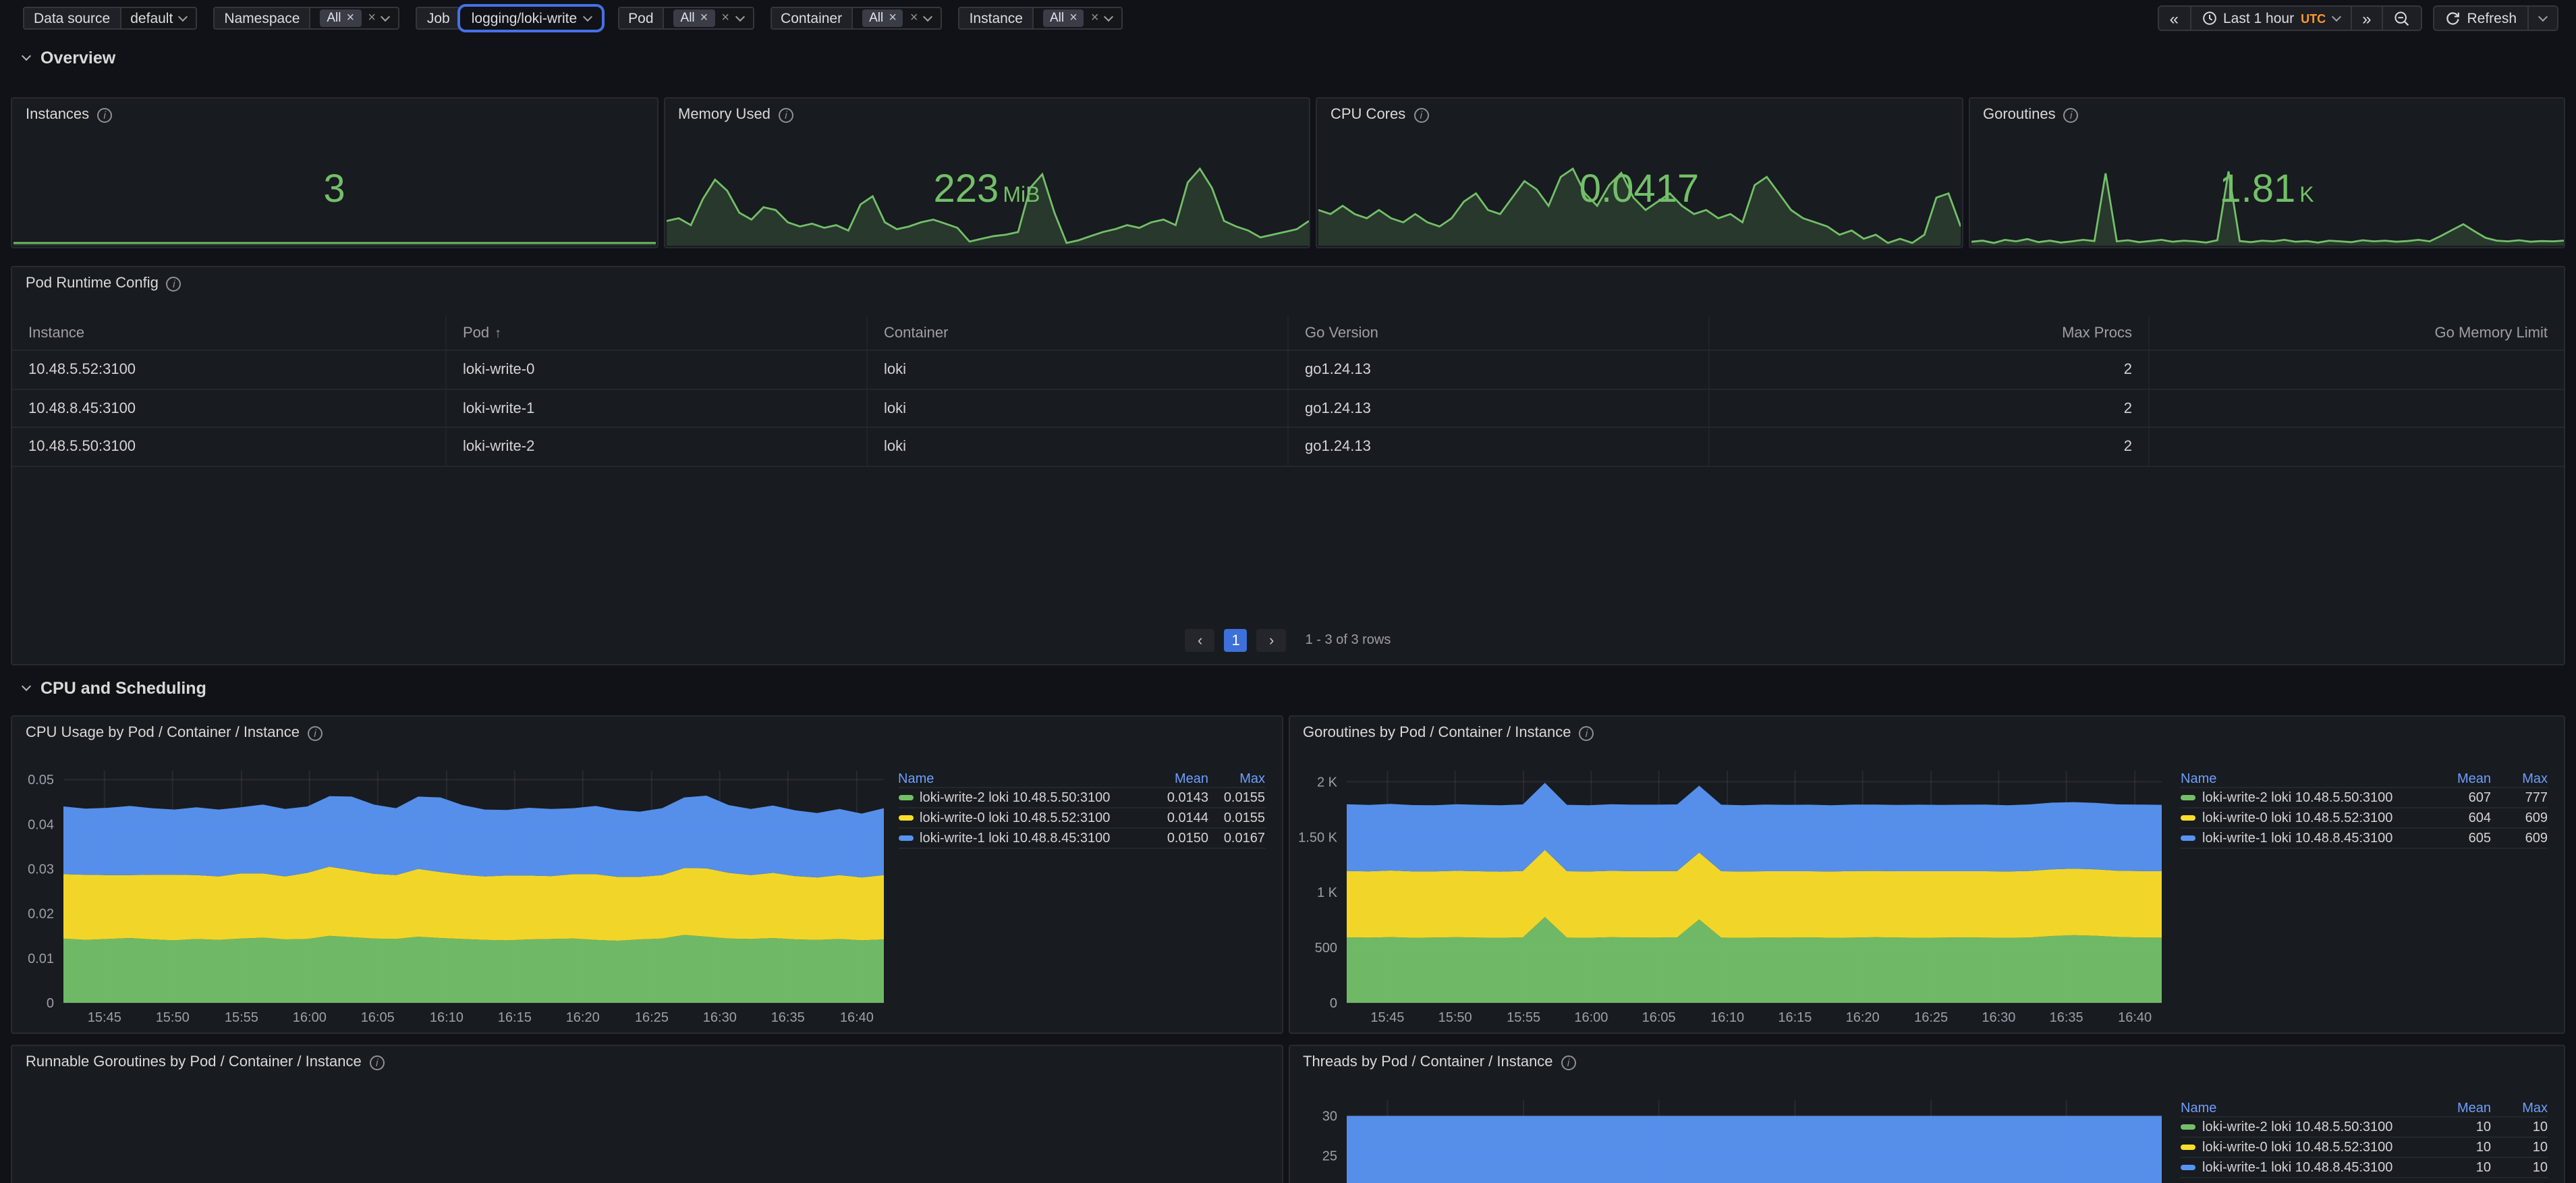 Image resolution: width=2576 pixels, height=1183 pixels. What do you see at coordinates (1380, 115) in the screenshot?
I see `panel-header: CPU Cores` at bounding box center [1380, 115].